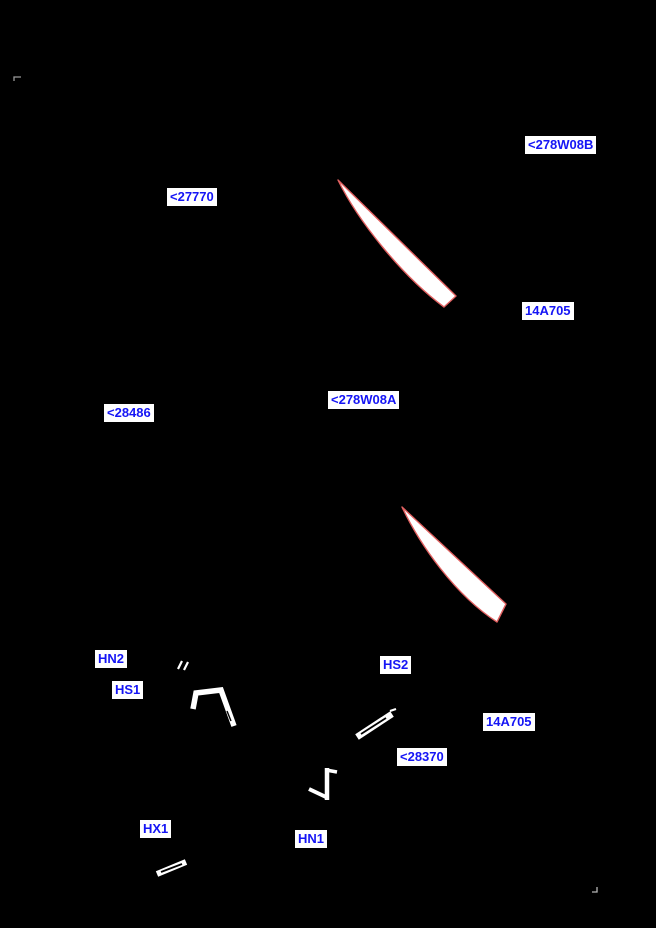  What do you see at coordinates (156, 829) in the screenshot?
I see `part-label-hx1: HX1` at bounding box center [156, 829].